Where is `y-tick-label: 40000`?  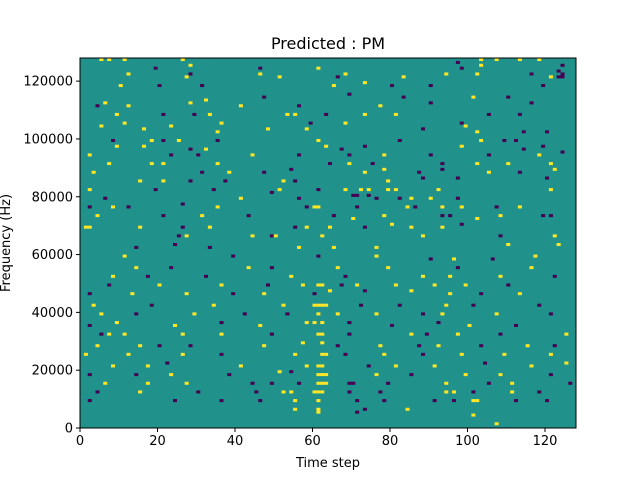
y-tick-label: 40000 is located at coordinates (52, 313).